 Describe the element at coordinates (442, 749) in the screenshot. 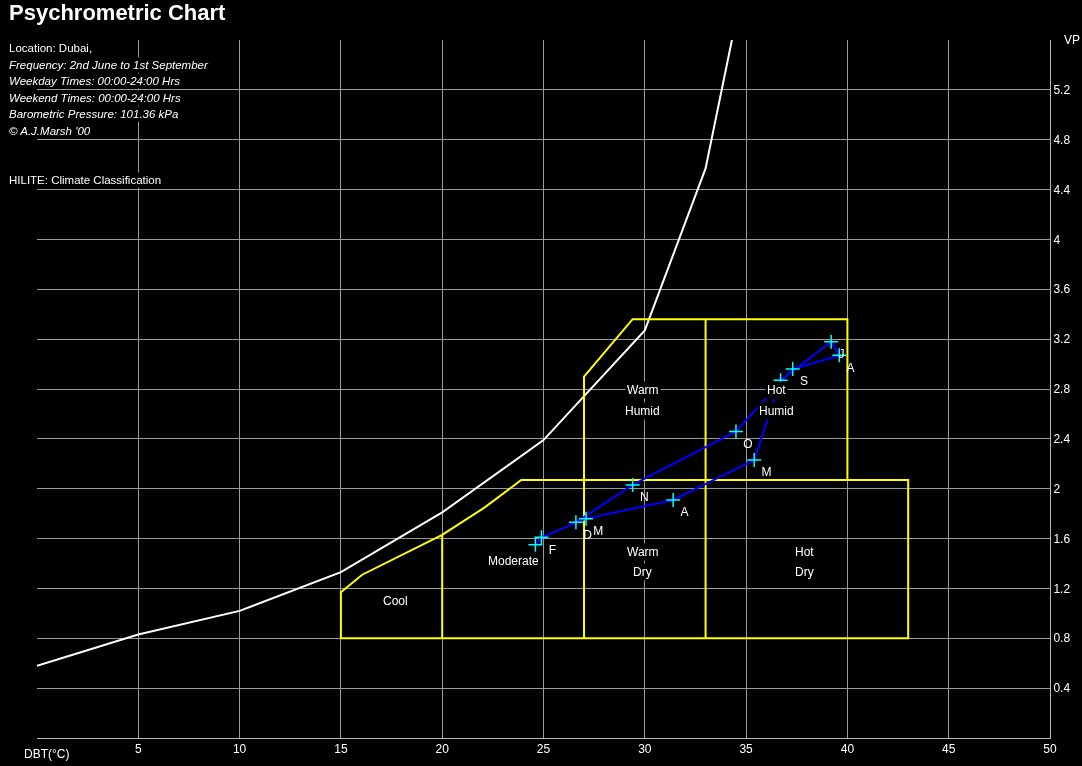

I see `x-tick-label: 20` at that location.